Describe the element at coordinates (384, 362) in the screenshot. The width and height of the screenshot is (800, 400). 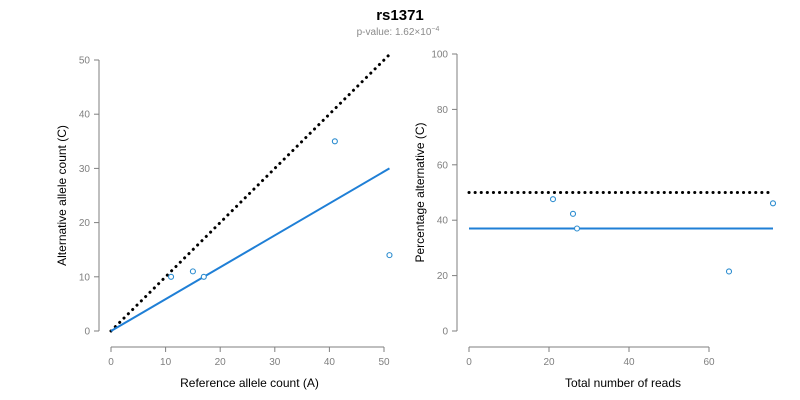
I see `left-x-tick-label: 50` at that location.